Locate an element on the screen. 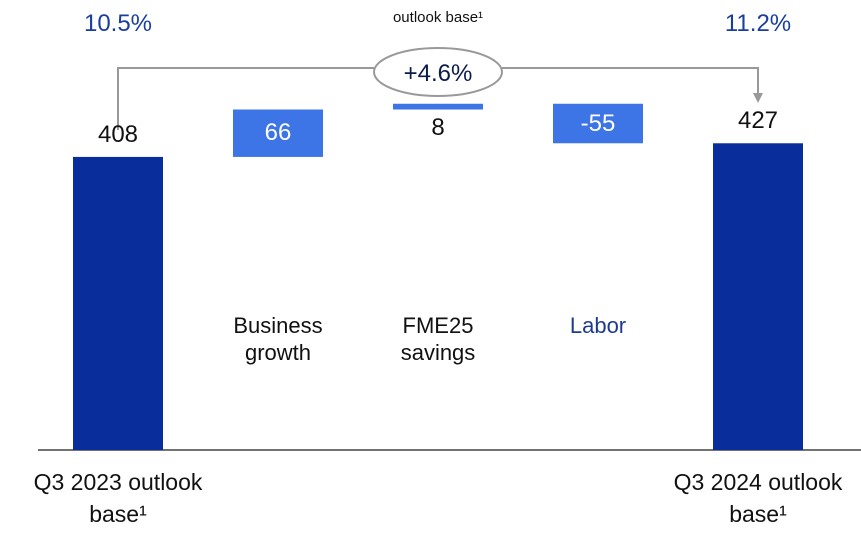  x-tick-label: Business growth is located at coordinates (278, 339).